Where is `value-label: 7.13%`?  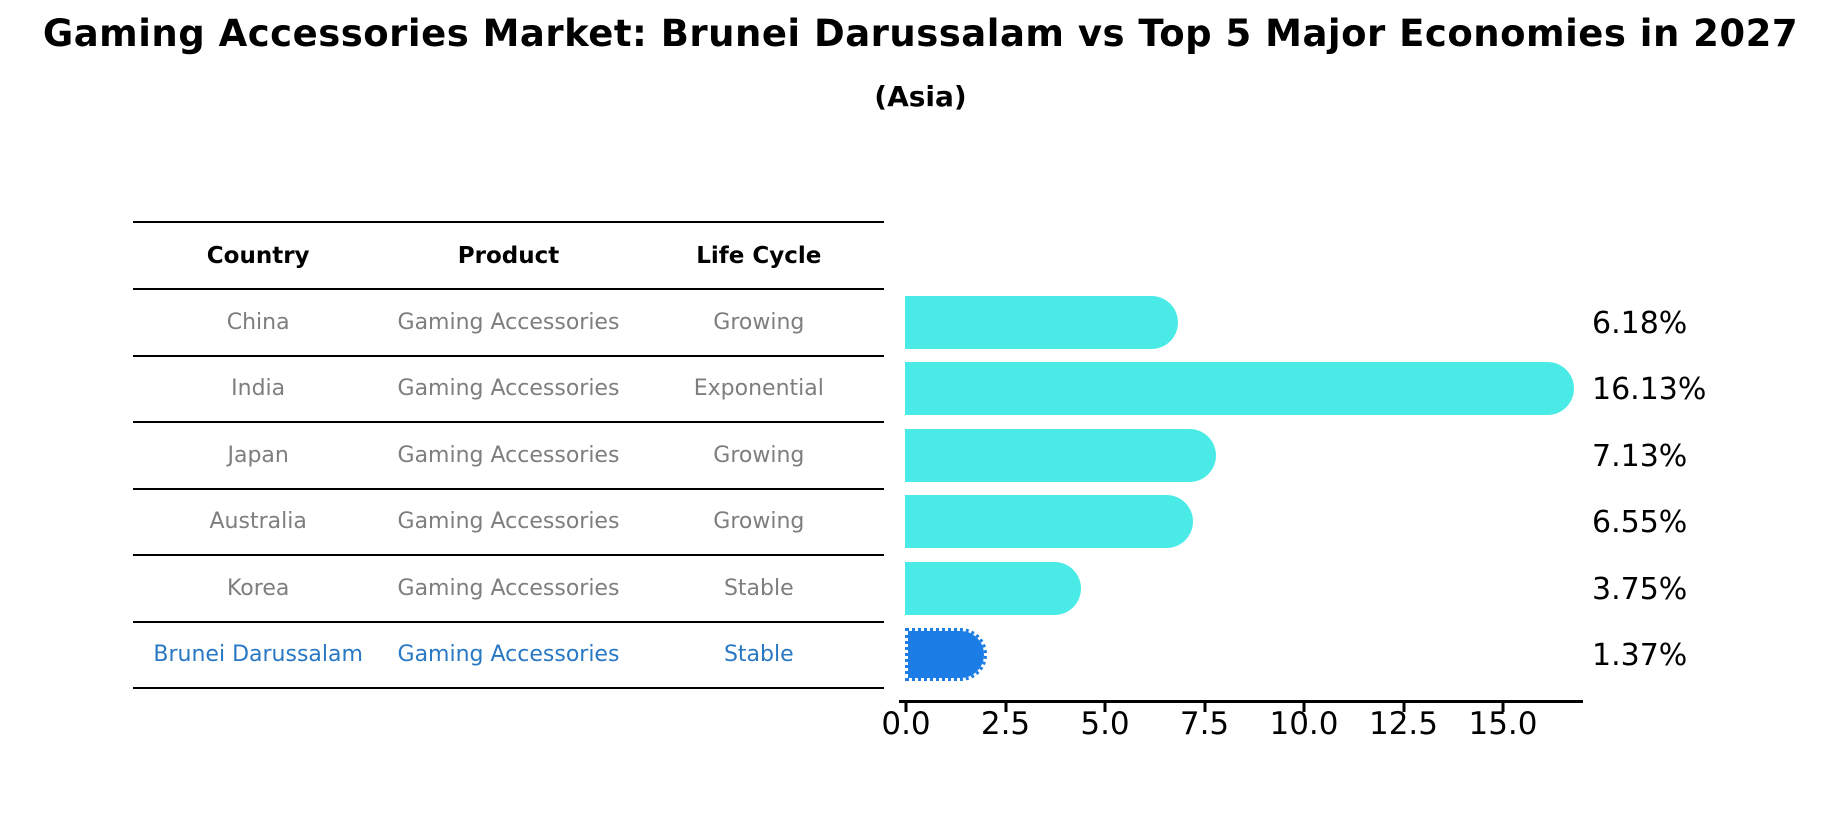
value-label: 7.13% is located at coordinates (1640, 456).